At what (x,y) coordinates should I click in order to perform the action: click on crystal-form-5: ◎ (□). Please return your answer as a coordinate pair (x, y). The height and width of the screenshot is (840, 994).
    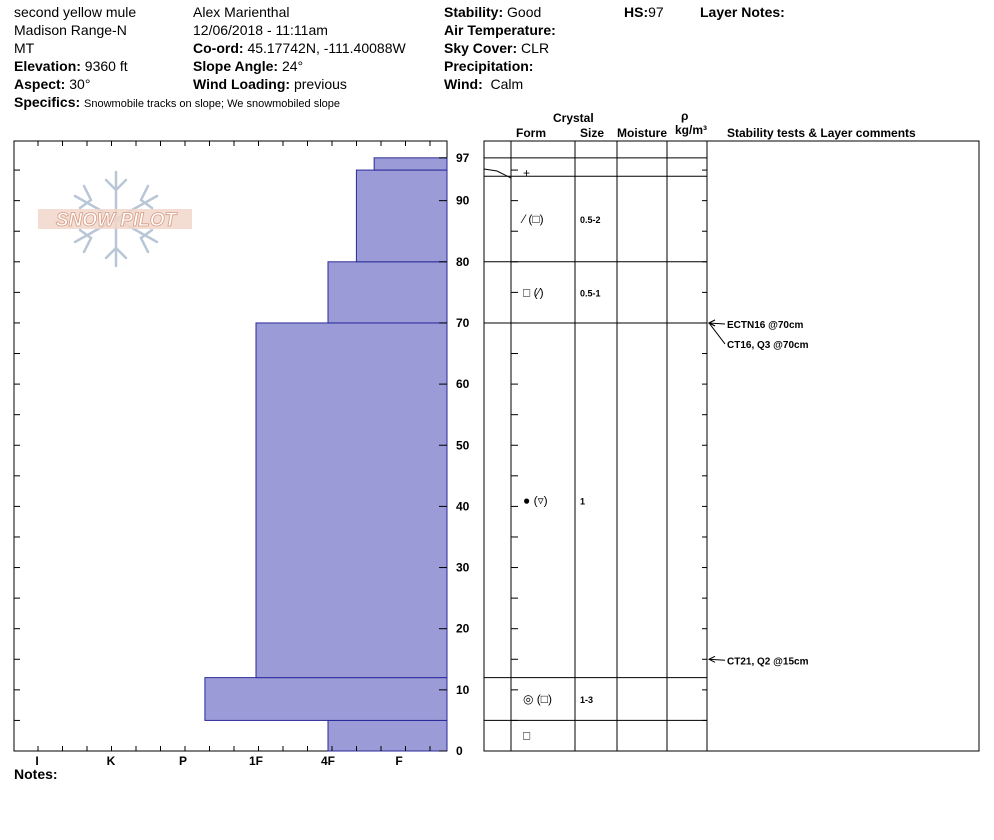
    Looking at the image, I should click on (537, 699).